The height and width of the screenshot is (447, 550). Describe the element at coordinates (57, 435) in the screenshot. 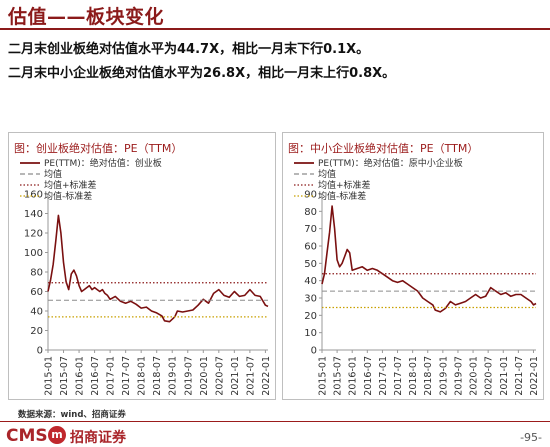

I see `cms-emblem-icon: m` at that location.